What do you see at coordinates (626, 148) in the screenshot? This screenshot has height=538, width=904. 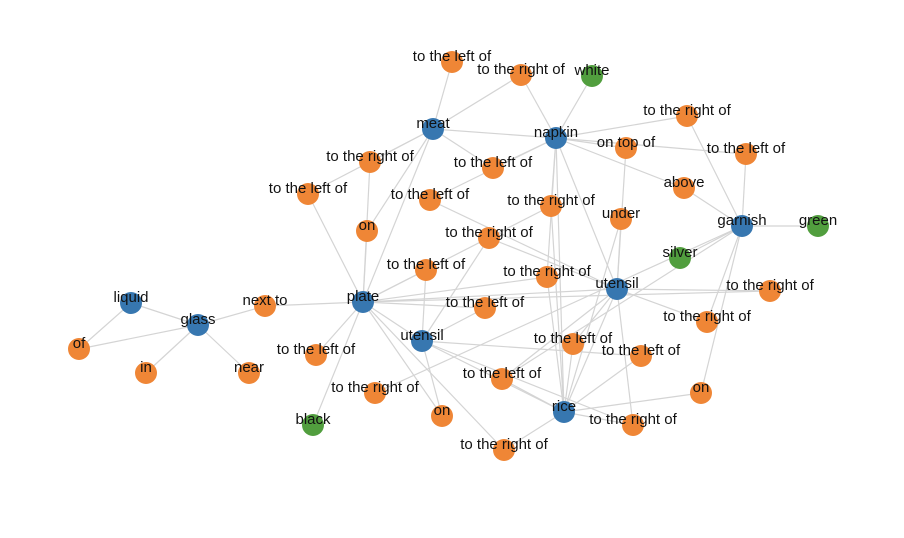 I see `node-r4-dot` at bounding box center [626, 148].